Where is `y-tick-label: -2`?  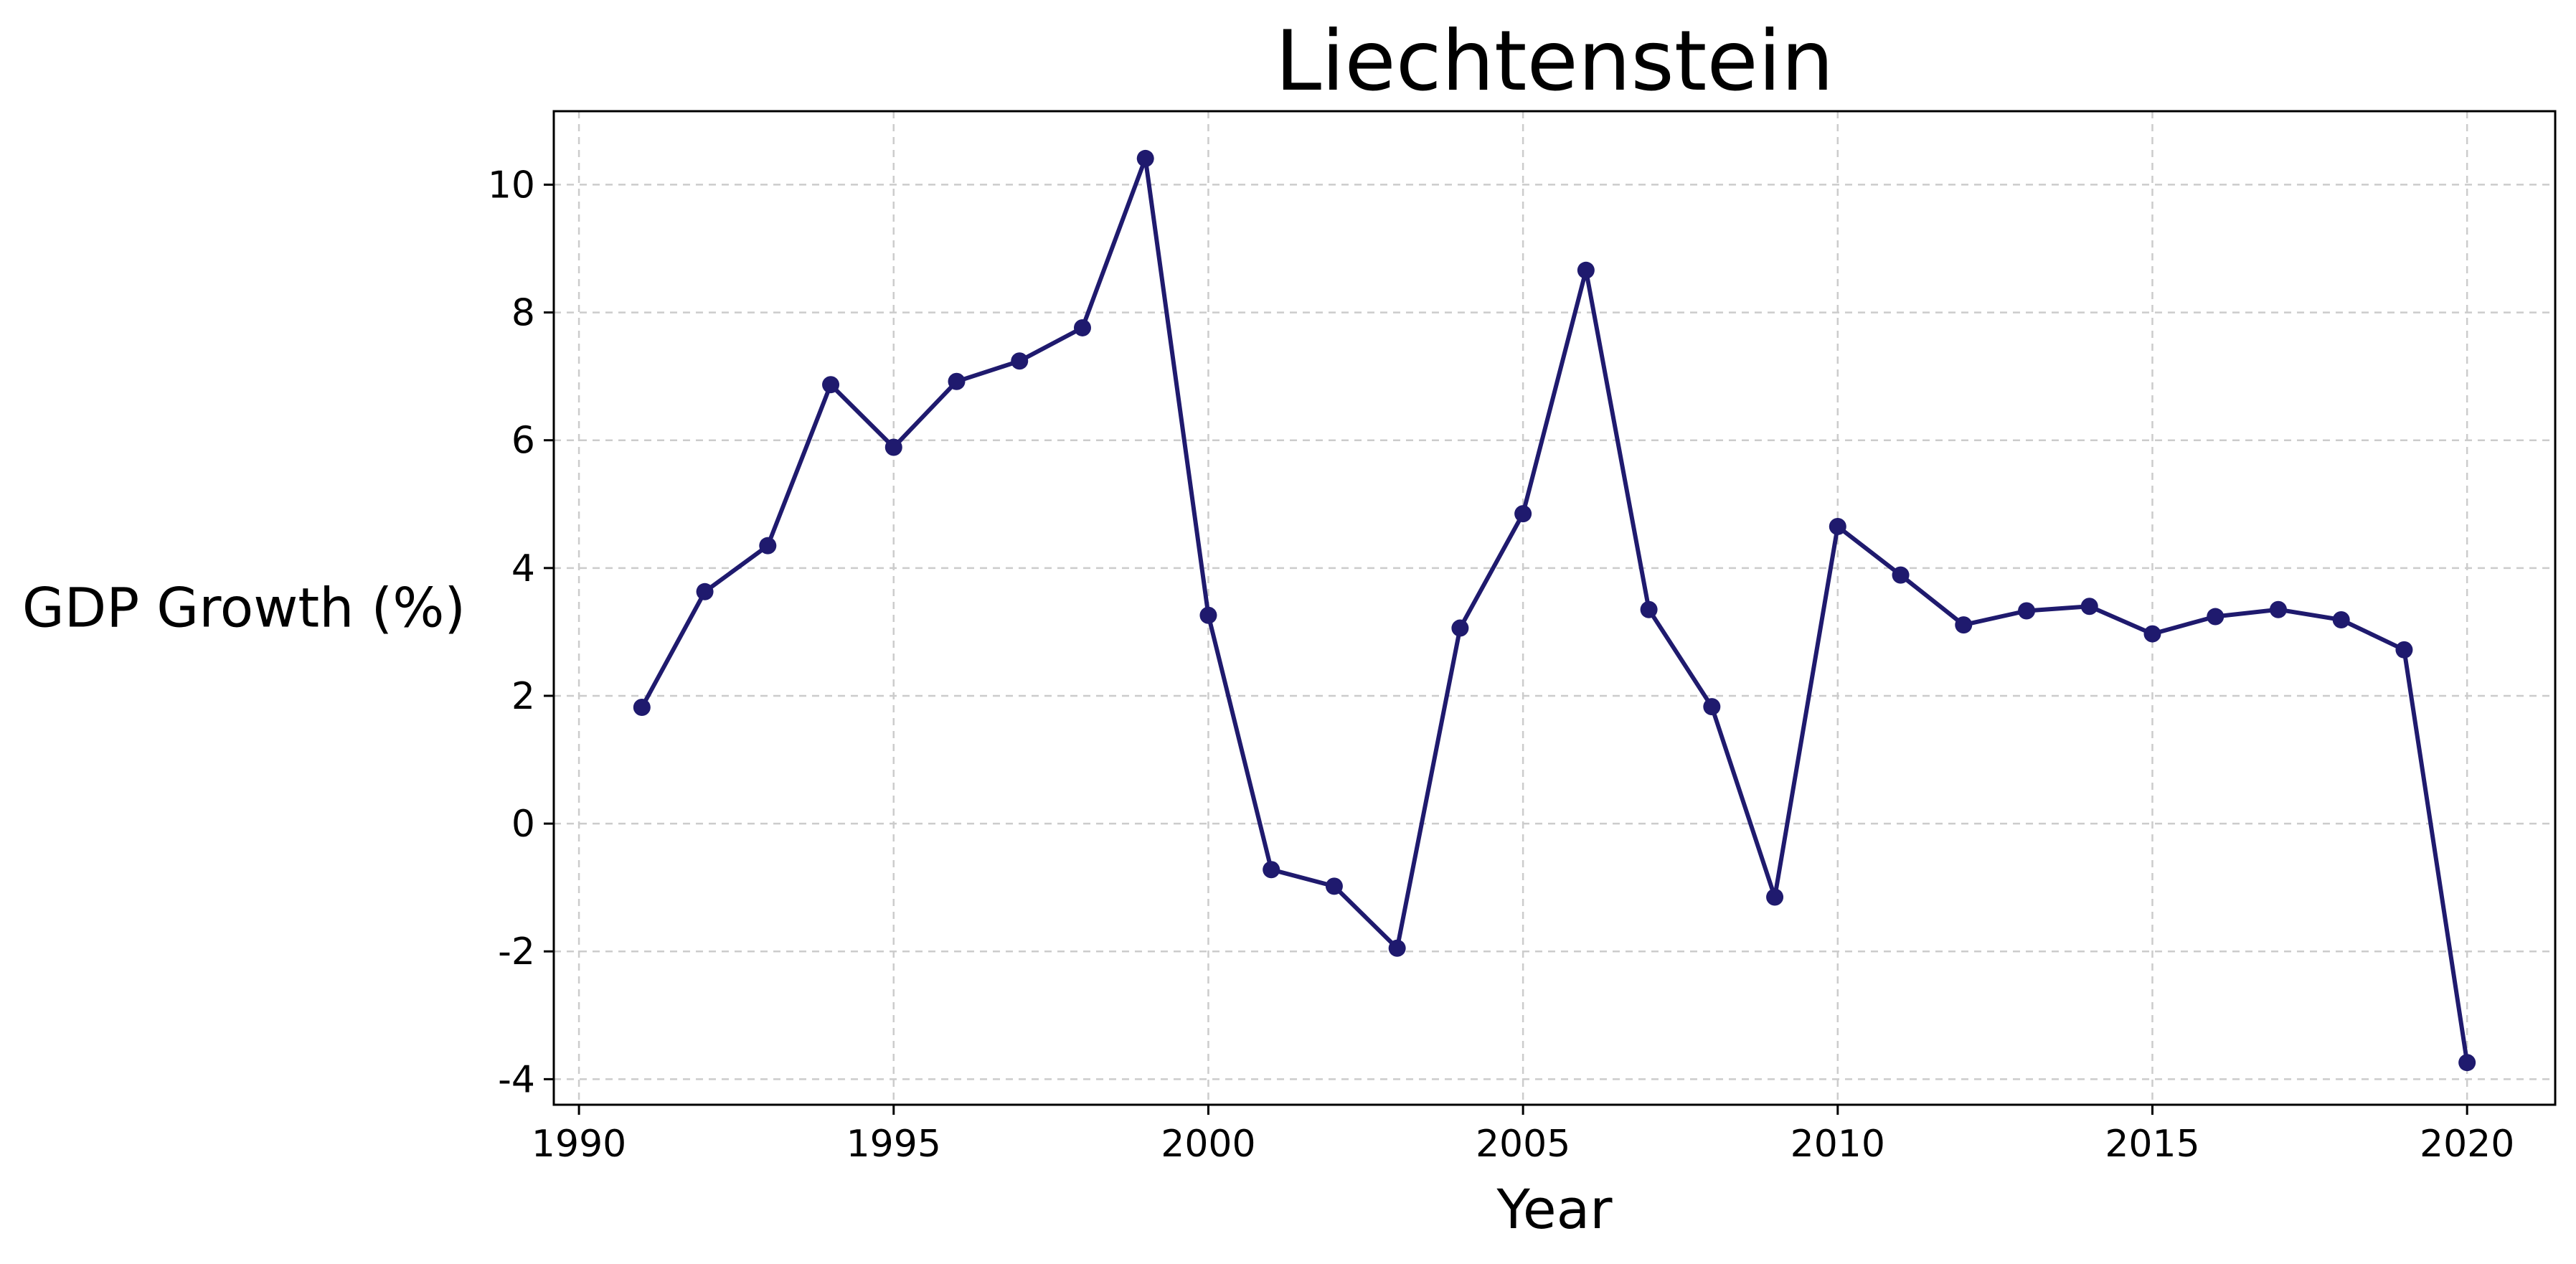 y-tick-label: -2 is located at coordinates (516, 951).